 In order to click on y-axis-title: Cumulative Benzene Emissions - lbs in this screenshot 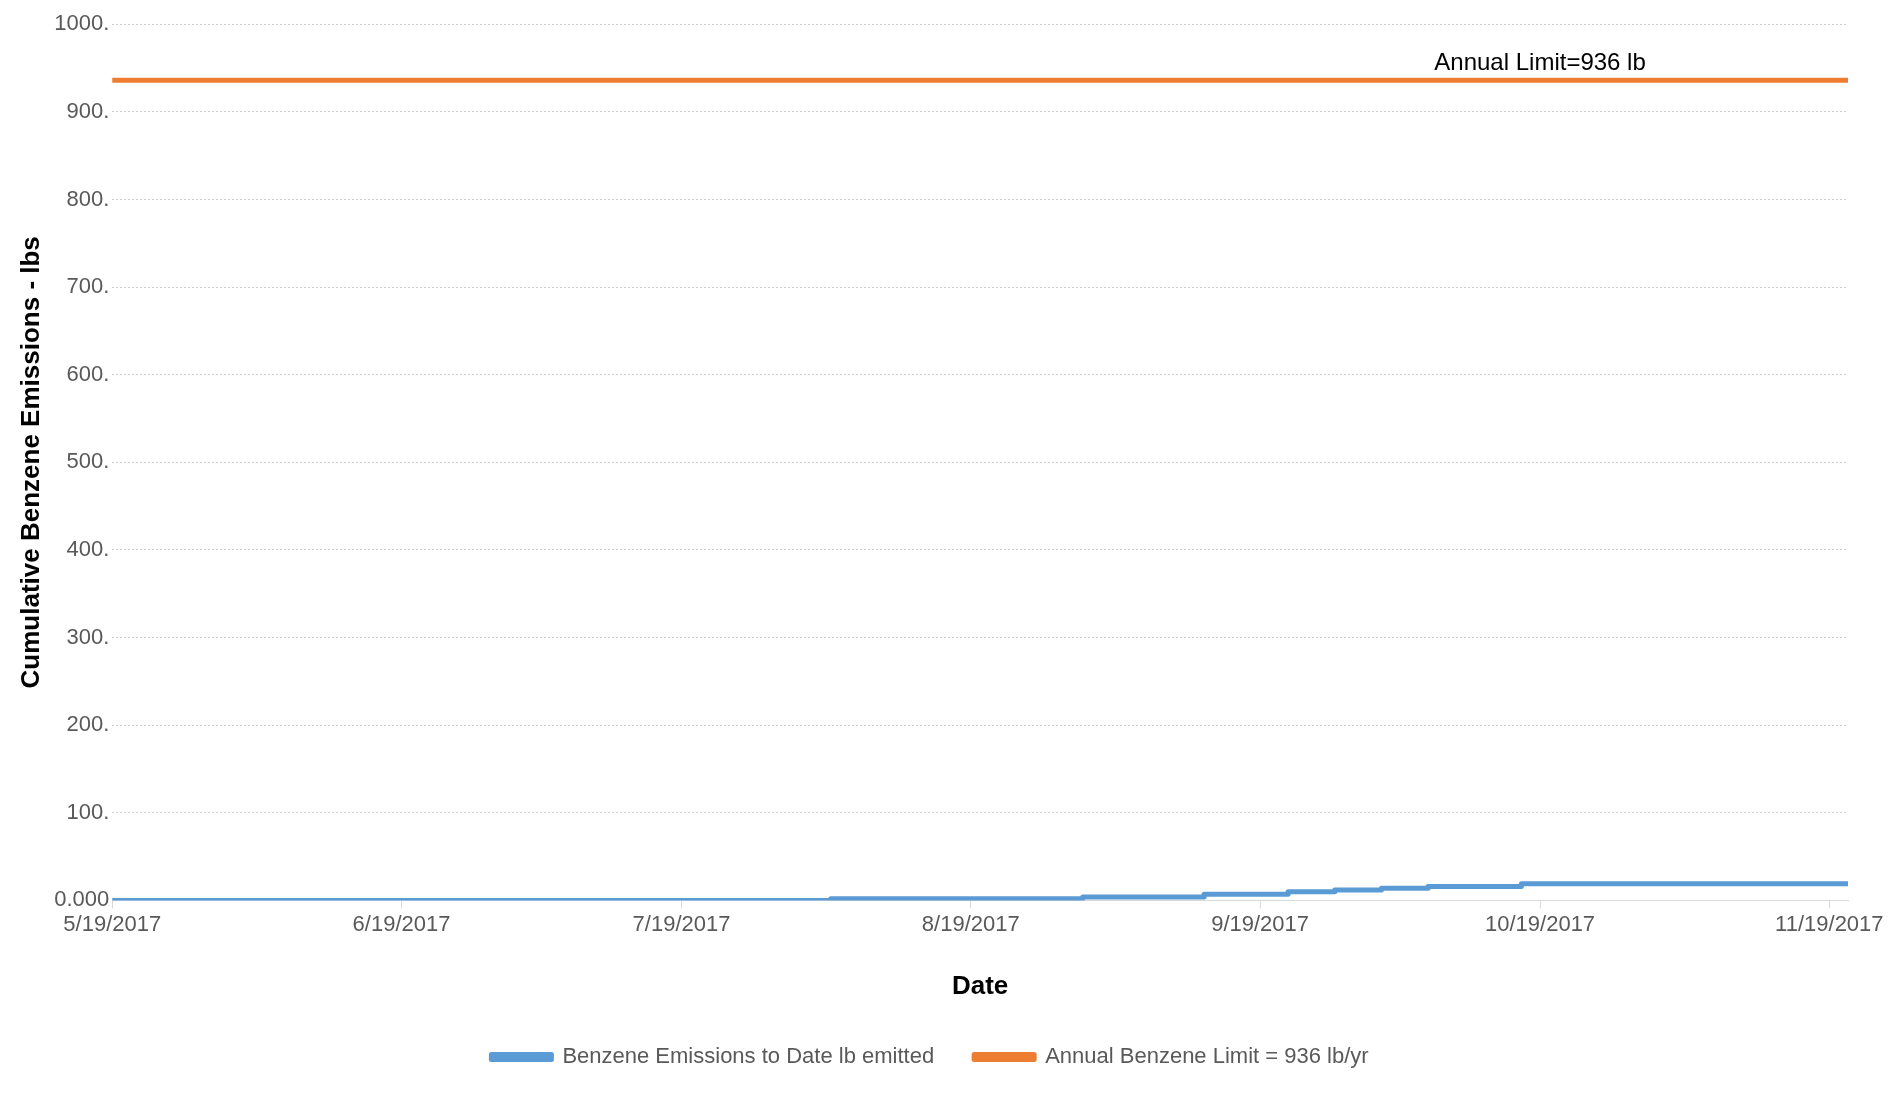, I will do `click(29, 462)`.